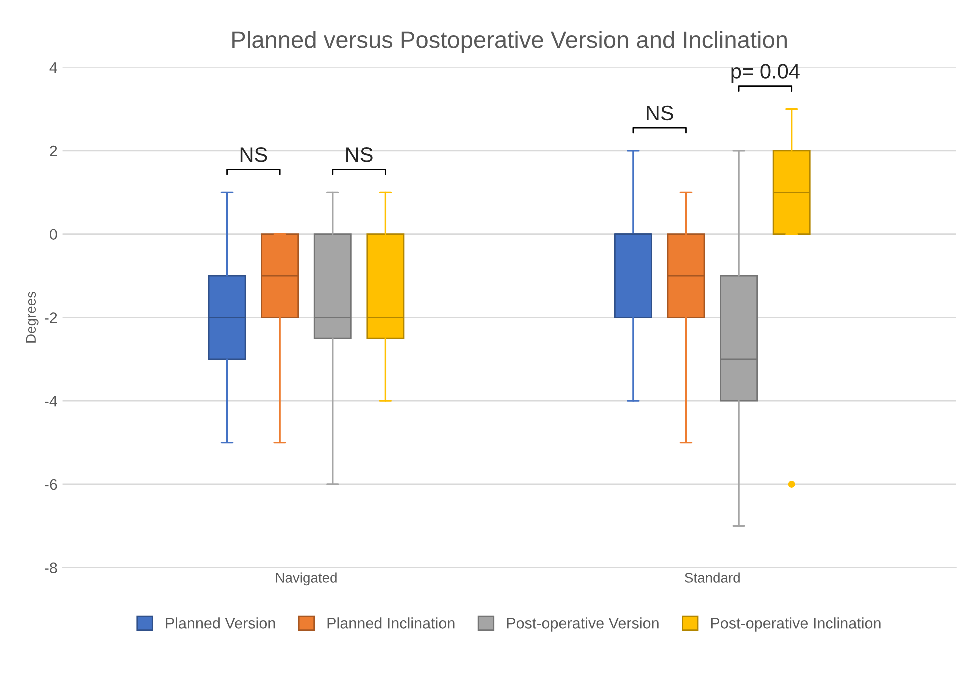  What do you see at coordinates (306, 579) in the screenshot?
I see `x-tick-label: Navigated` at bounding box center [306, 579].